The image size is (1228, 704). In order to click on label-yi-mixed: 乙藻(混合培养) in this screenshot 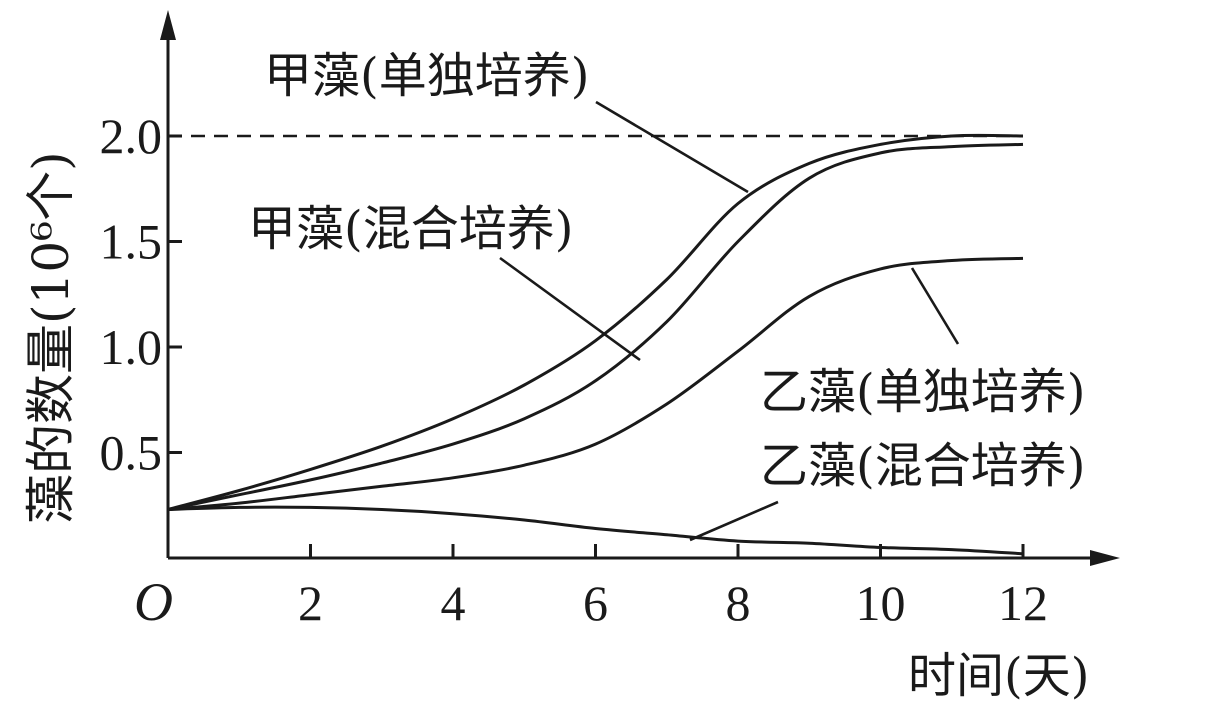, I will do `click(922, 466)`.